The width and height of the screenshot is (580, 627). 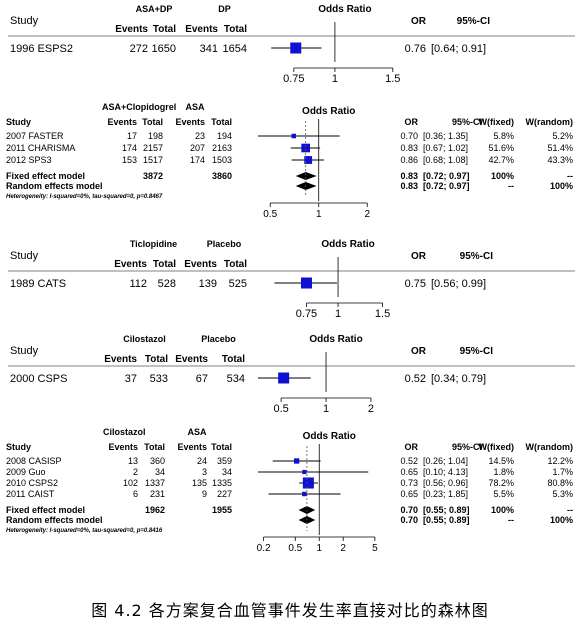 What do you see at coordinates (409, 483) in the screenshot?
I see `study-or: 0.73` at bounding box center [409, 483].